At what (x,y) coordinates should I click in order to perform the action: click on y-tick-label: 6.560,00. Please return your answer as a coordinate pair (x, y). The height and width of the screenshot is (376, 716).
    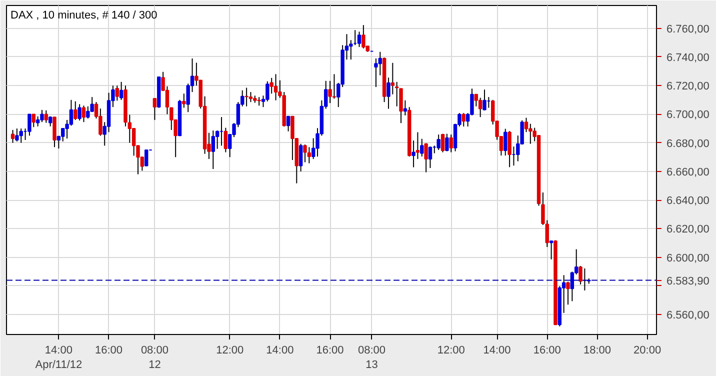
    Looking at the image, I should click on (688, 315).